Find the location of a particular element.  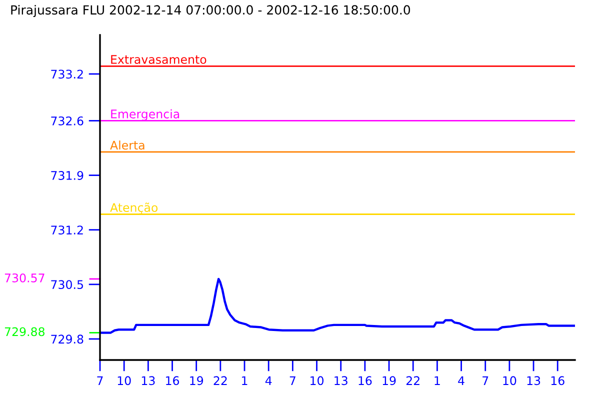

text: 729.88 is located at coordinates (24, 331).